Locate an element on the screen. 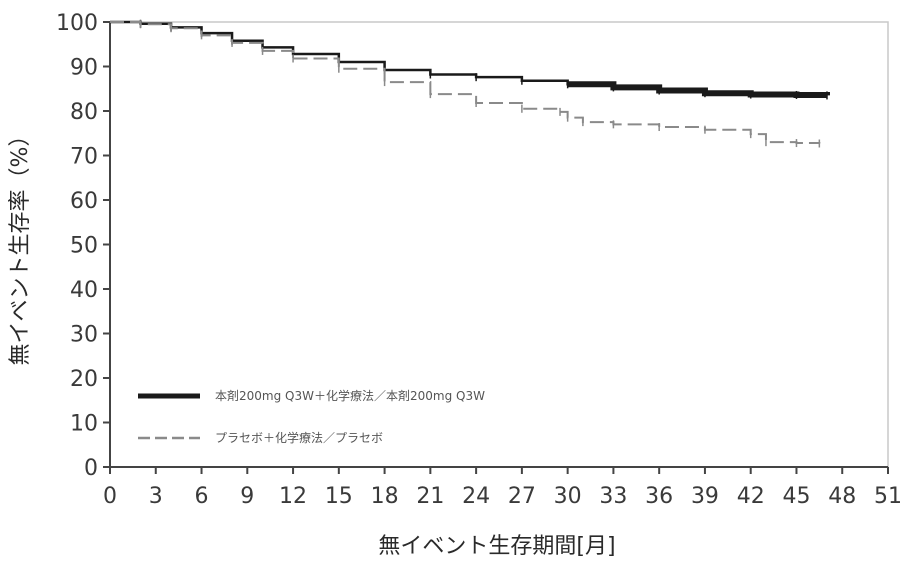 The image size is (911, 565). y-ticks: 0 10 20 30 40 50 60 70 80 90 100 is located at coordinates (83, 246).